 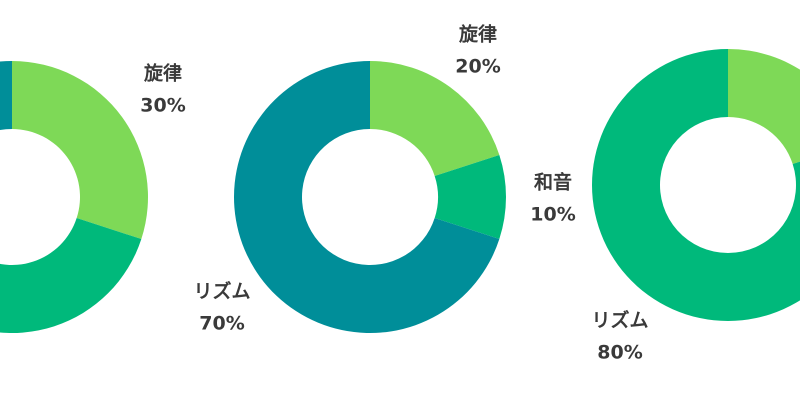 What do you see at coordinates (619, 353) in the screenshot?
I see `value-label: 80%` at bounding box center [619, 353].